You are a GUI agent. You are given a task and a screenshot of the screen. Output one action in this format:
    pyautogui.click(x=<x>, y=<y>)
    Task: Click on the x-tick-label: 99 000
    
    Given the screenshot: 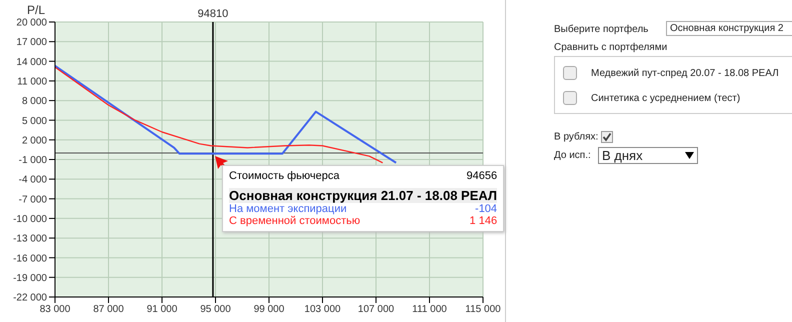 What is the action you would take?
    pyautogui.click(x=269, y=310)
    